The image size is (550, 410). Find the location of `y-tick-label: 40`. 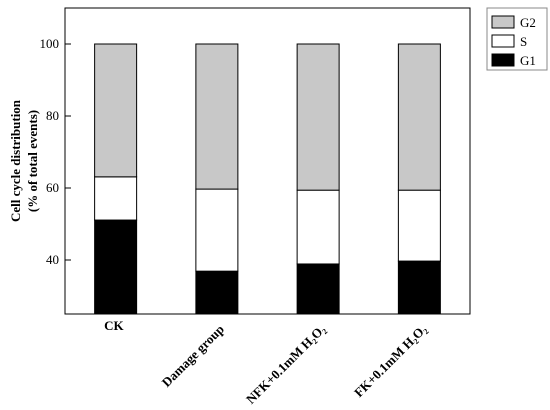

y-tick-label: 40 is located at coordinates (52, 259).